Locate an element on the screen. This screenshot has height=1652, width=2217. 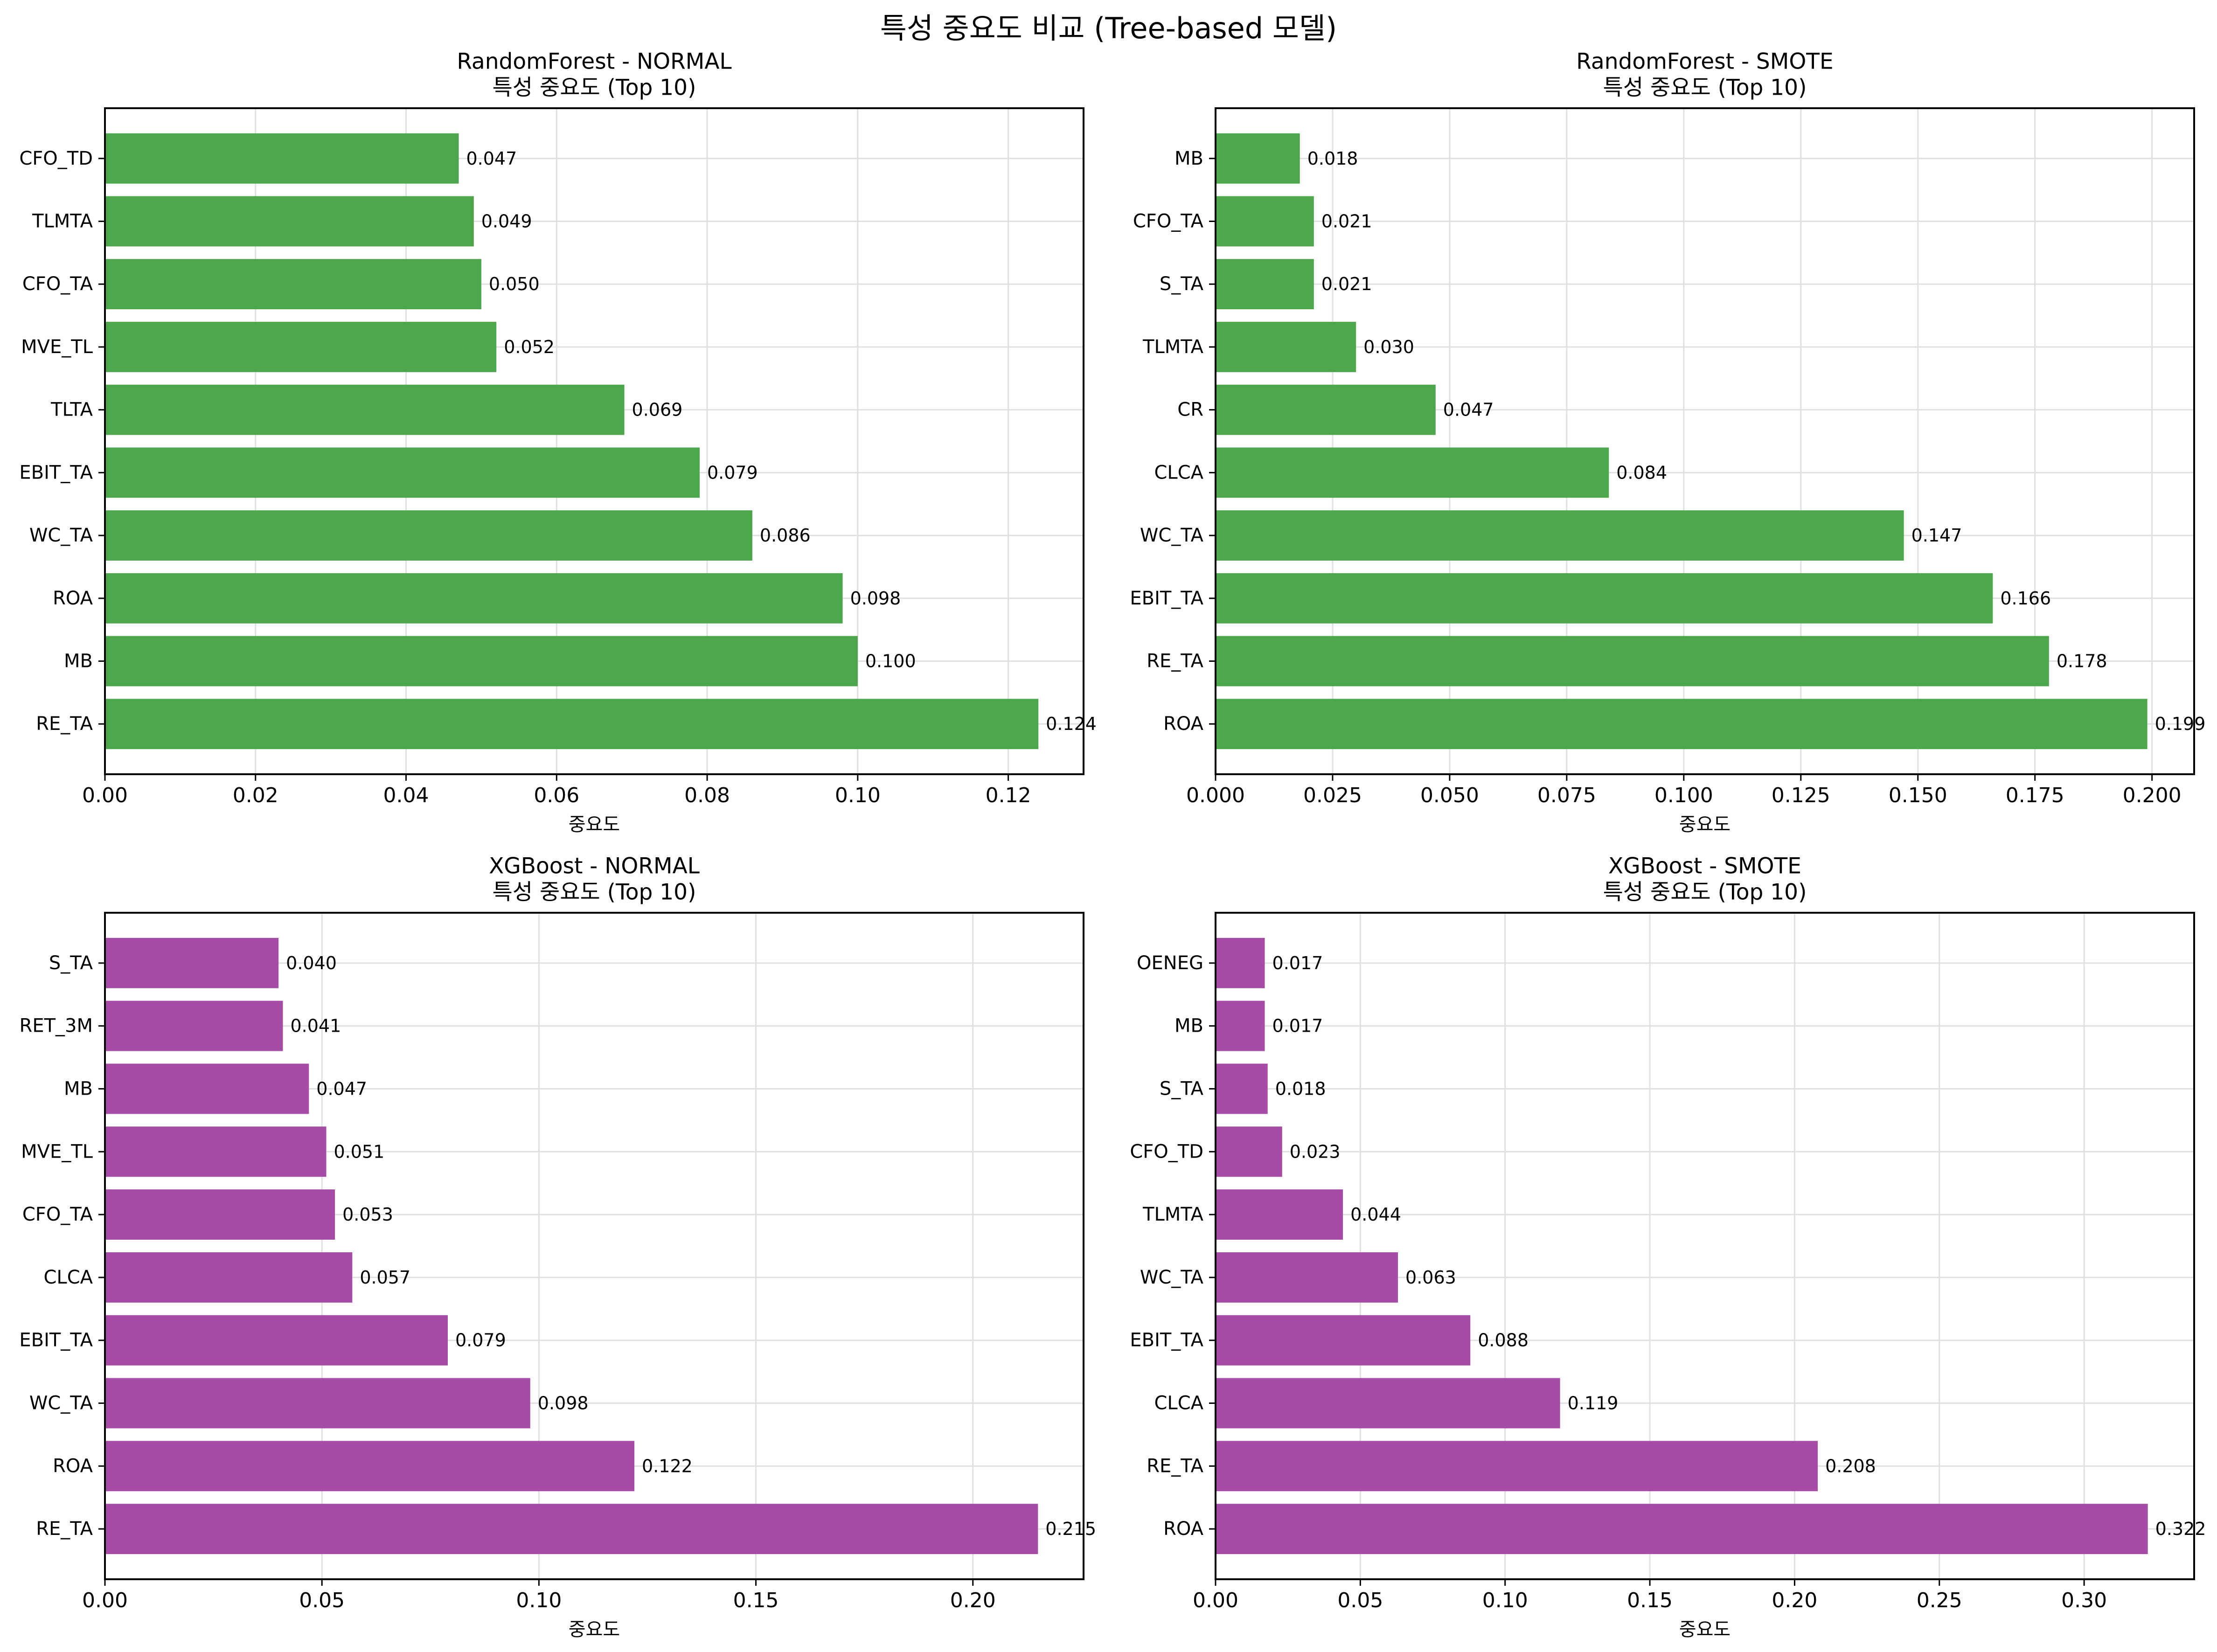
rf-normal-category-label: WC_TA is located at coordinates (61, 535).